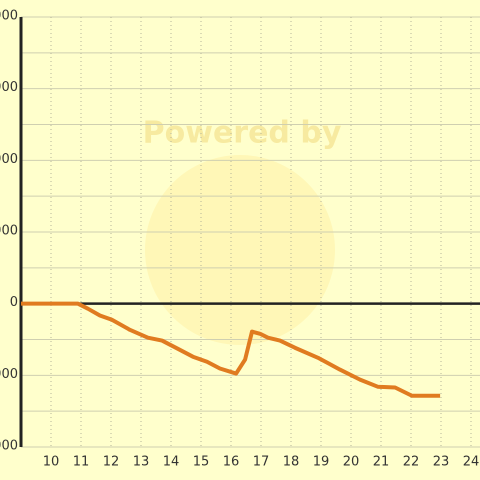 This screenshot has width=480, height=480. I want to click on x-tick-label: 22, so click(411, 462).